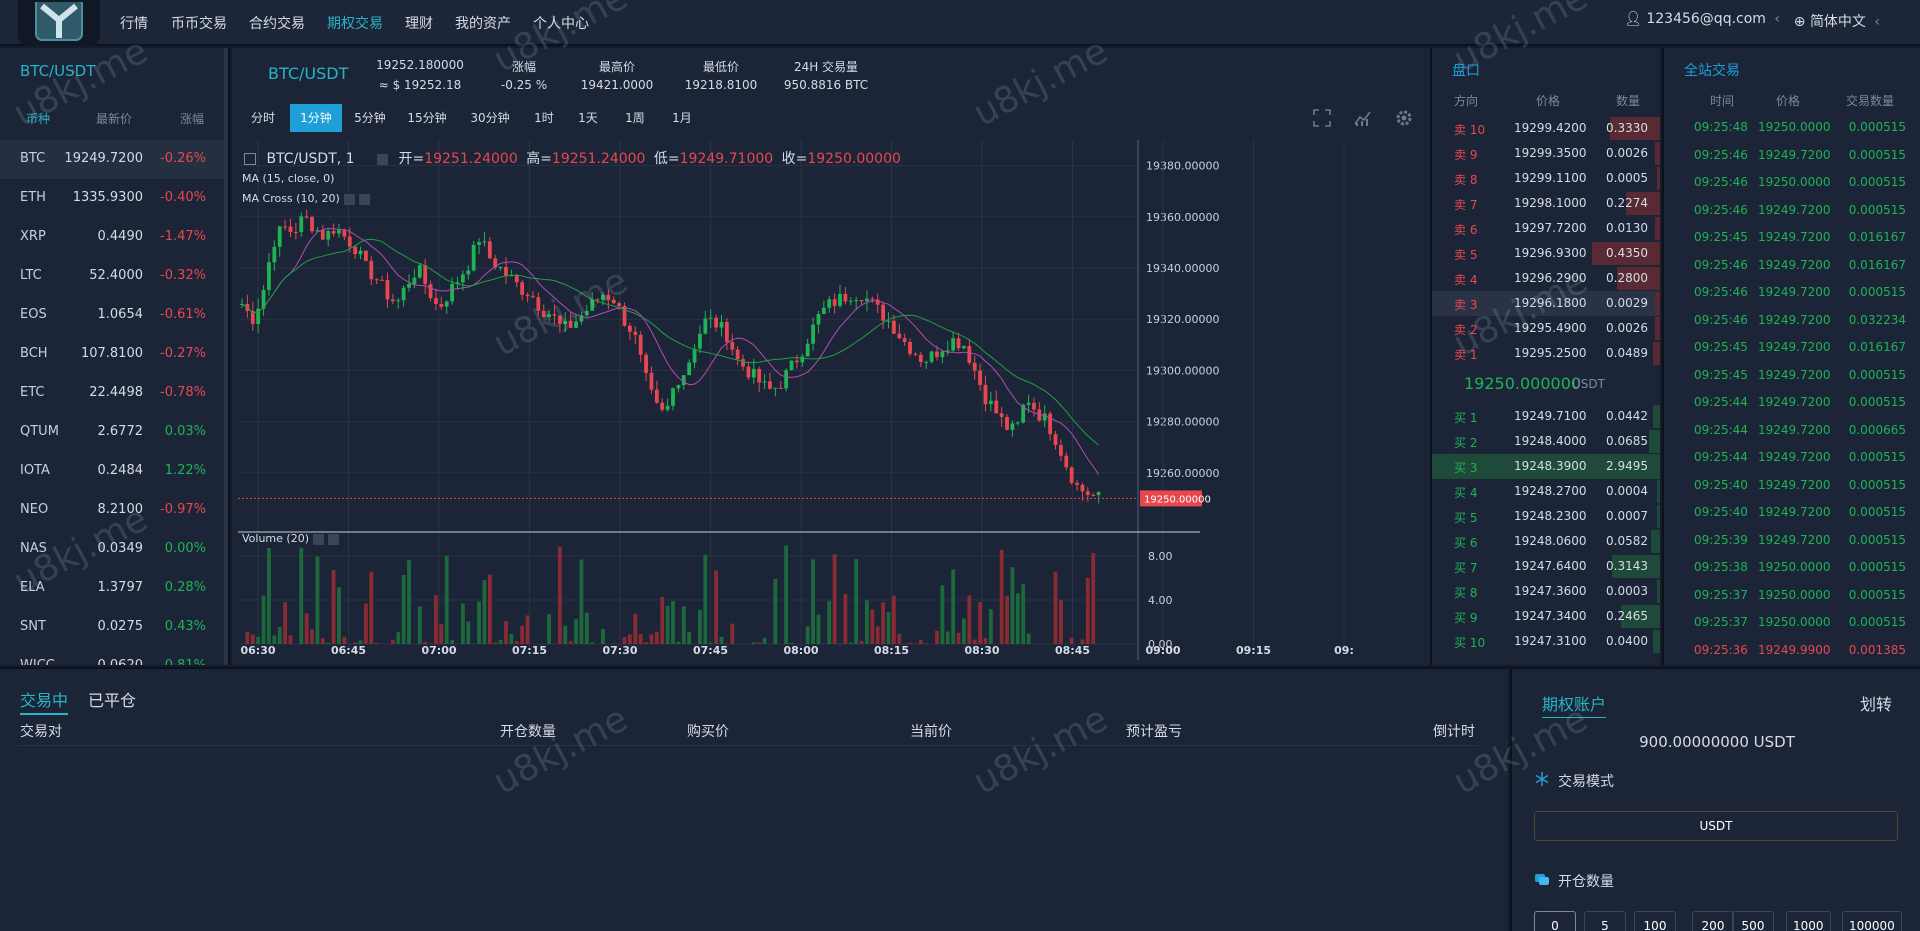  I want to click on trade-mode-select: USDT, so click(1716, 826).